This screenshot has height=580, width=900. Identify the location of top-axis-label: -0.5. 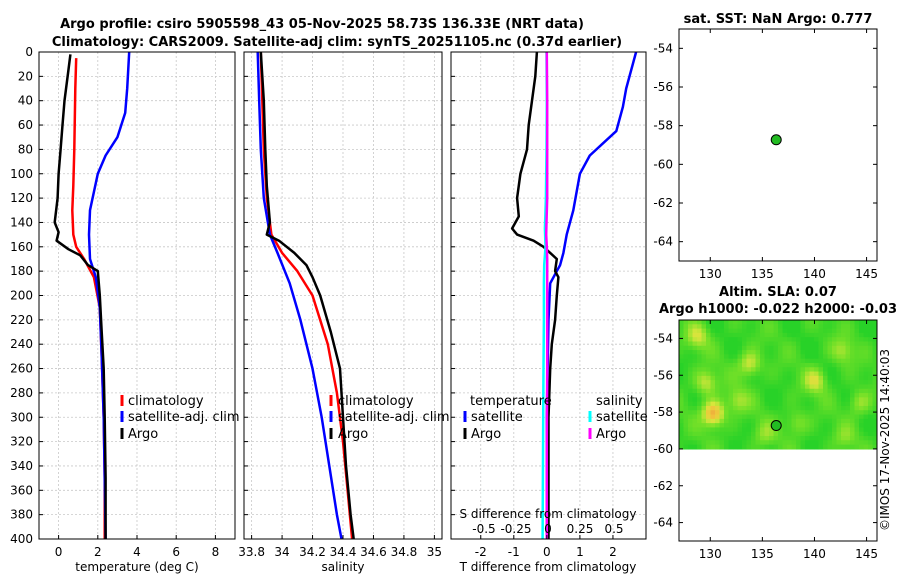
(483, 529).